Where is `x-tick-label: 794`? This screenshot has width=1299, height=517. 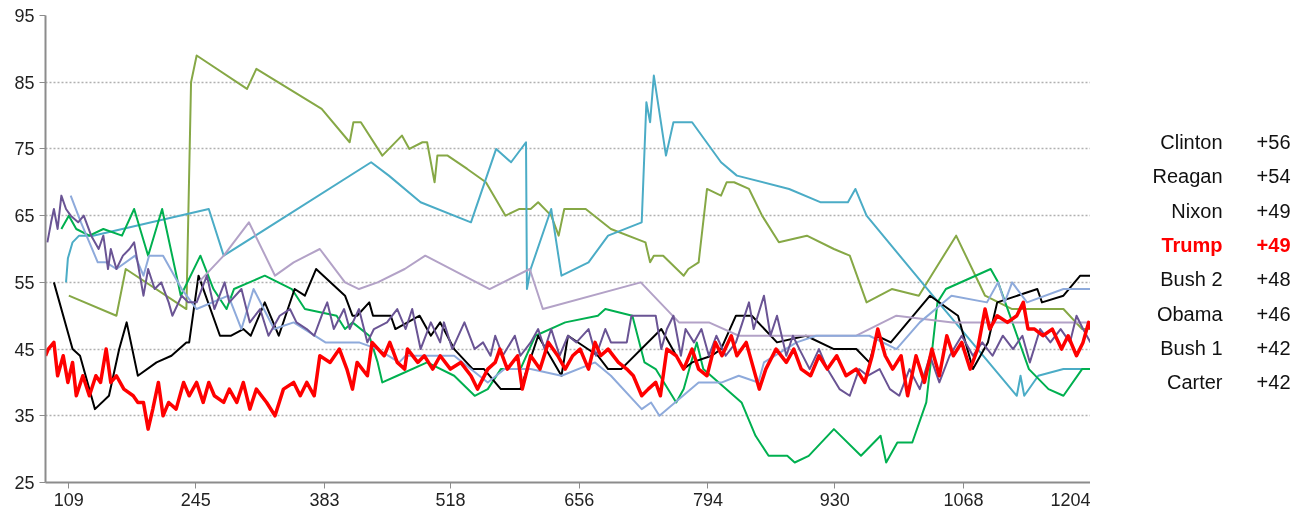
x-tick-label: 794 is located at coordinates (707, 499).